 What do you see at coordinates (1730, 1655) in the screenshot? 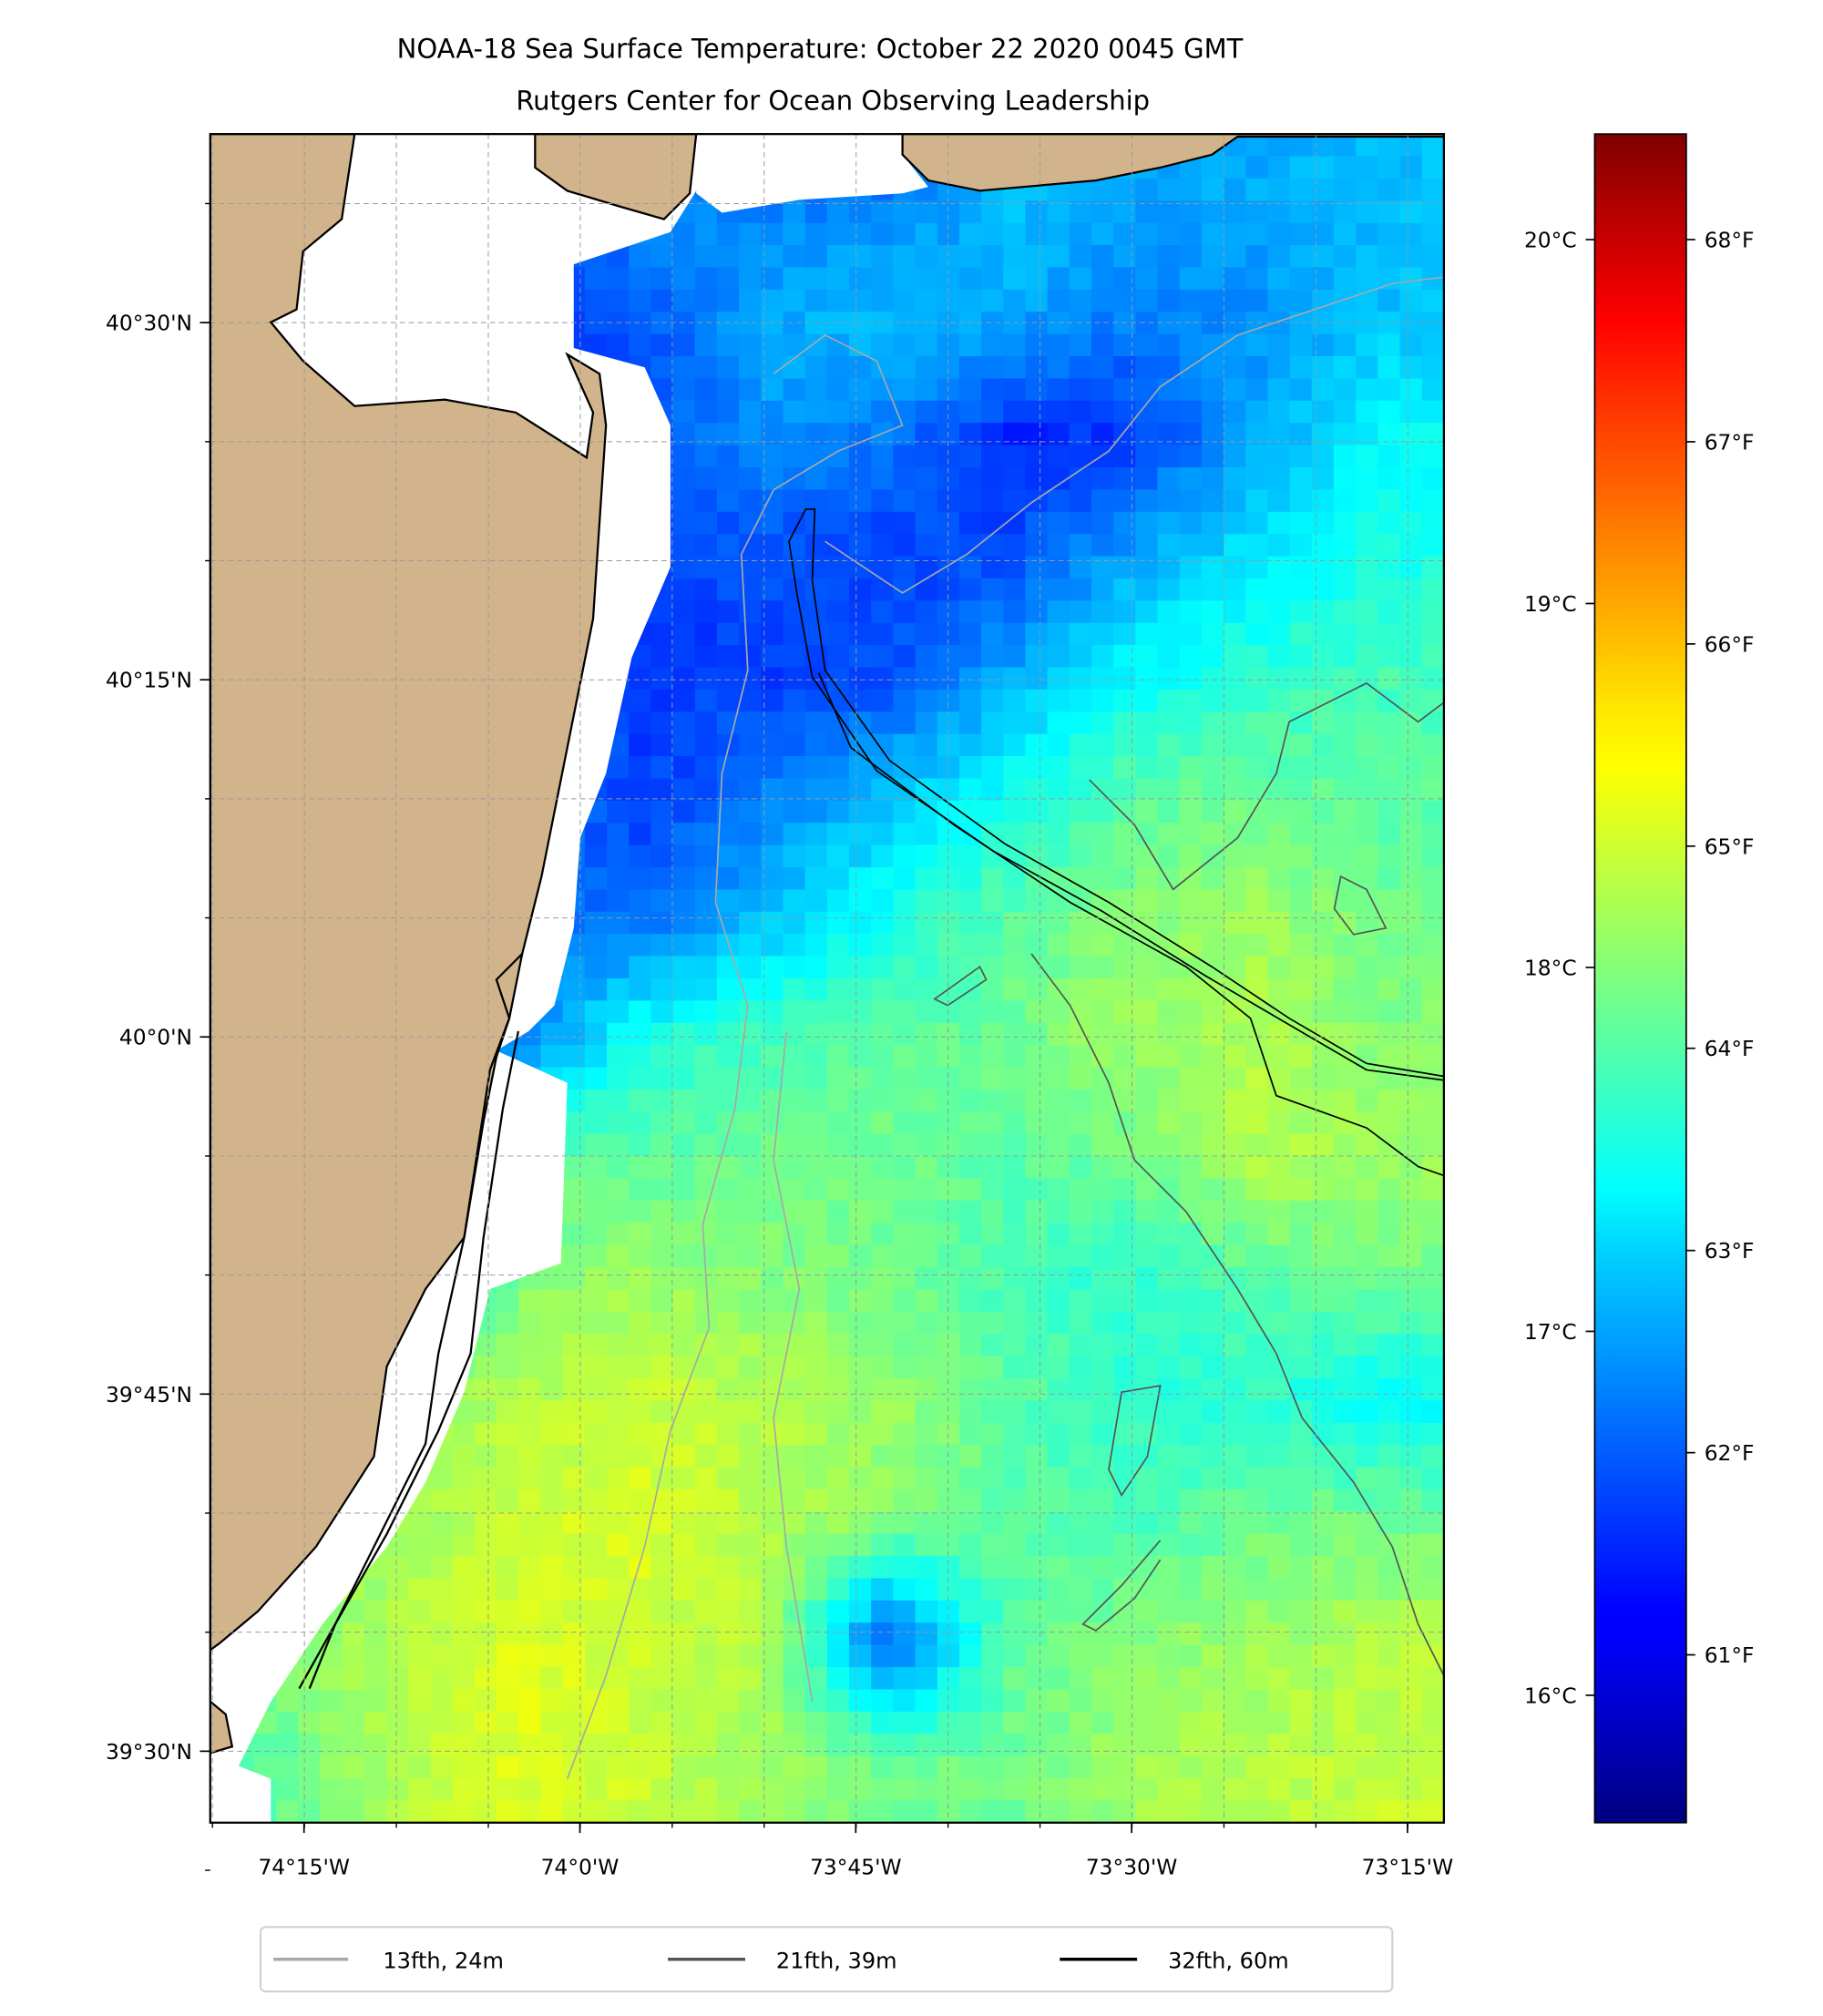
I see `colorbar-fahrenheit-label: 61°F` at bounding box center [1730, 1655].